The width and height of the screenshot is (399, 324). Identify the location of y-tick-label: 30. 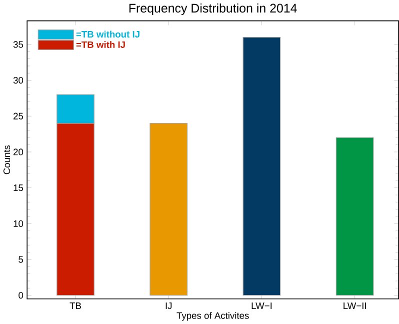
(18, 80).